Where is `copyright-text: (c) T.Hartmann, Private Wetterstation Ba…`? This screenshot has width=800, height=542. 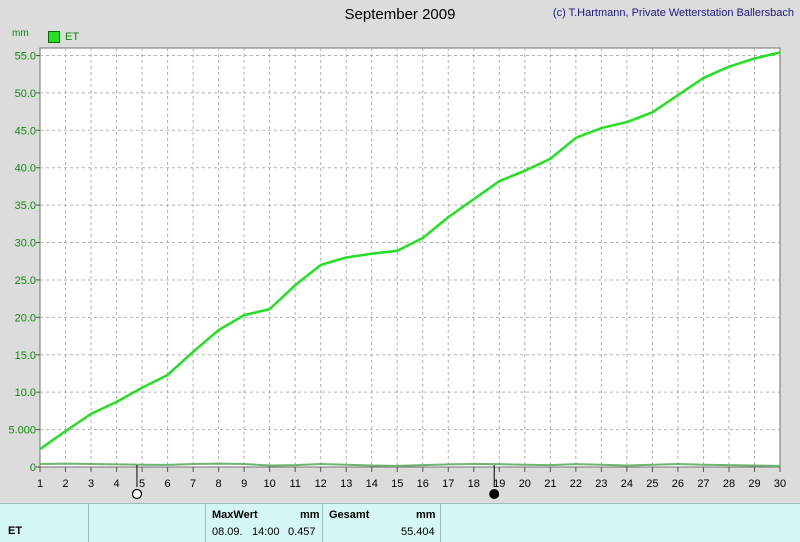
copyright-text: (c) T.Hartmann, Private Wetterstation Ba… is located at coordinates (673, 13).